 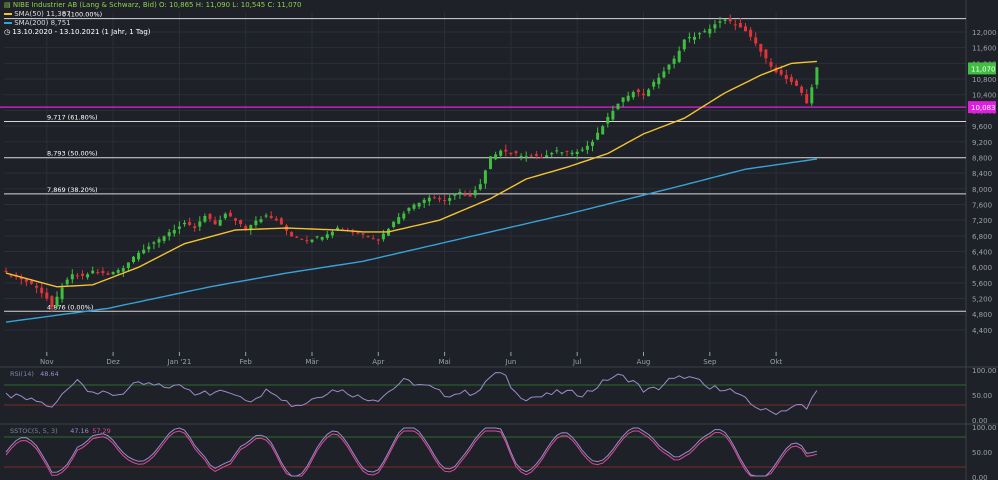 What do you see at coordinates (58, 14) in the screenshot?
I see `sma50-value: 11,387` at bounding box center [58, 14].